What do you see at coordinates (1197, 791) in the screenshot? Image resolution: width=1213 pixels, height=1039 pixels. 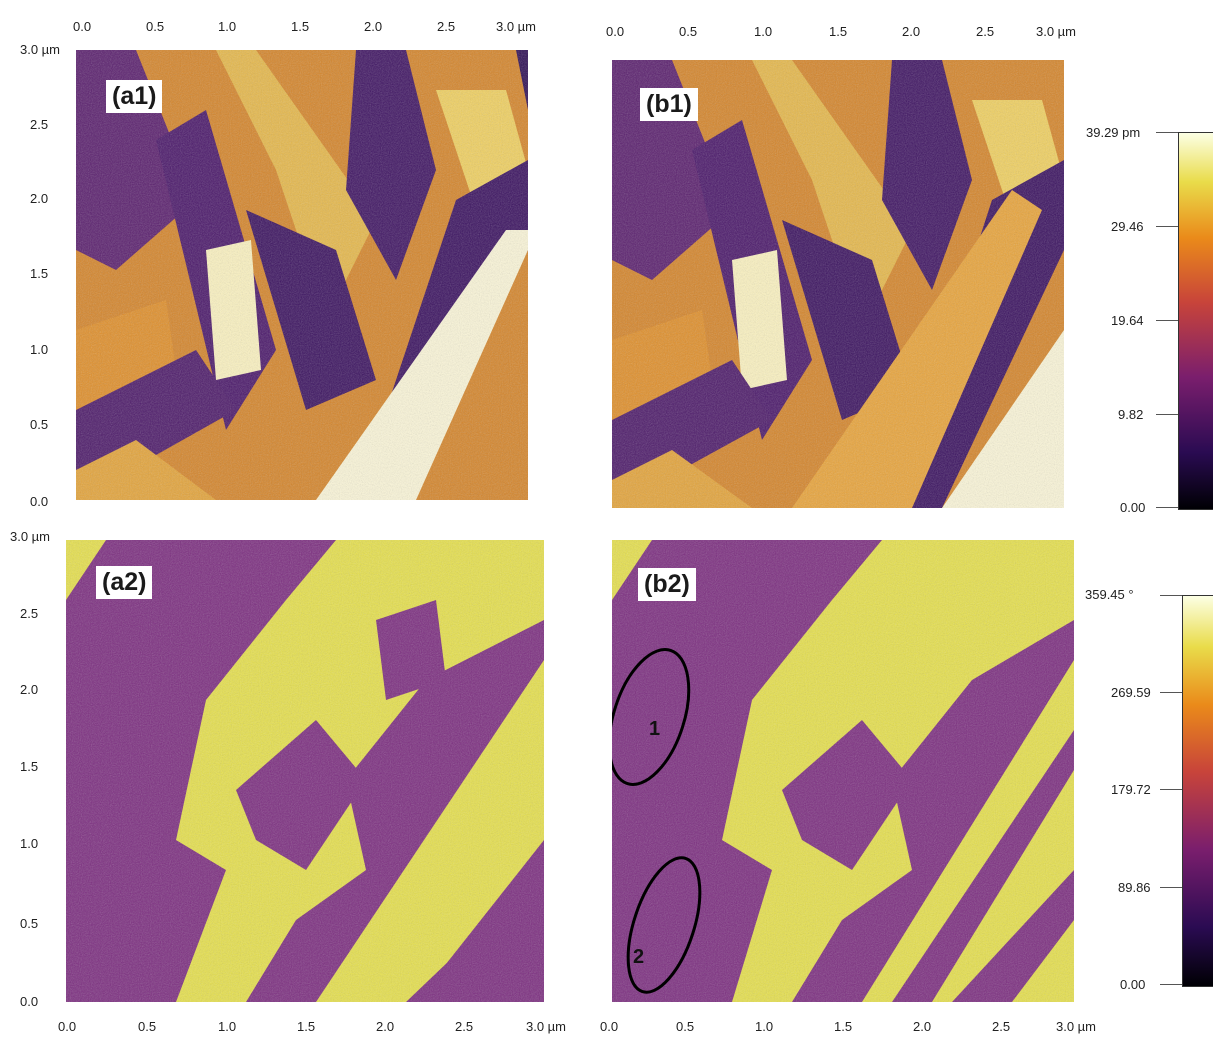 I see `colorbar-phase` at bounding box center [1197, 791].